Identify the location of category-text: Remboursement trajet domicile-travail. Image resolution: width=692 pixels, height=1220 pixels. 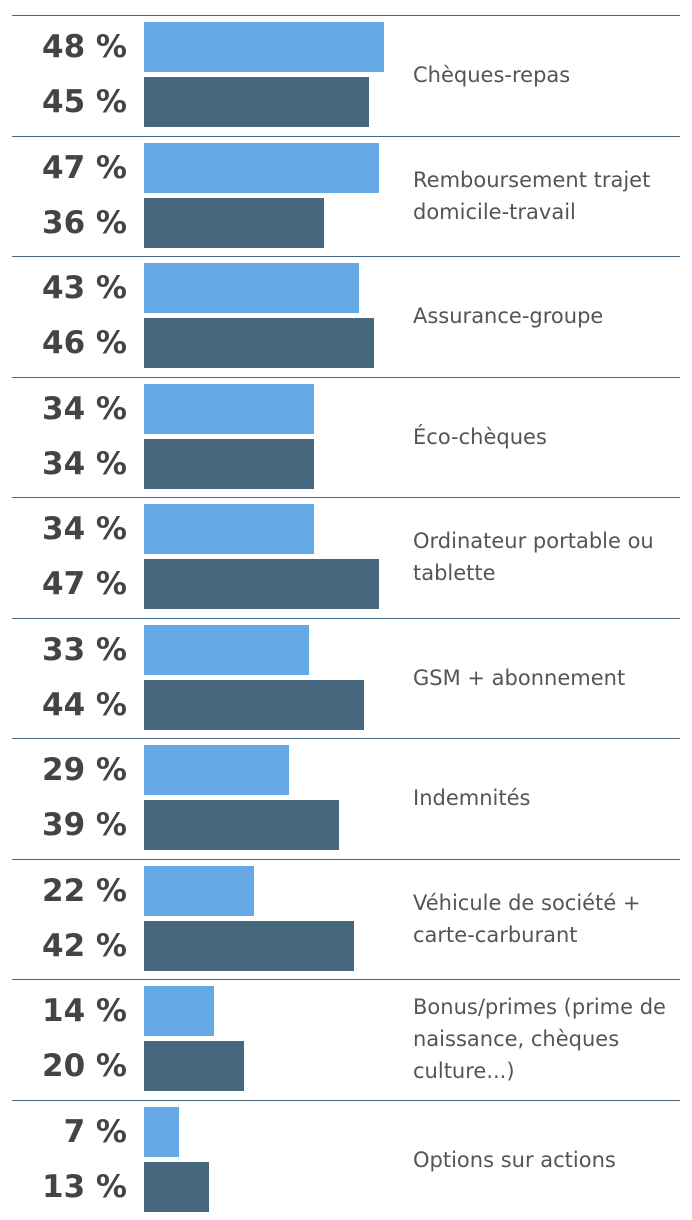
(532, 195).